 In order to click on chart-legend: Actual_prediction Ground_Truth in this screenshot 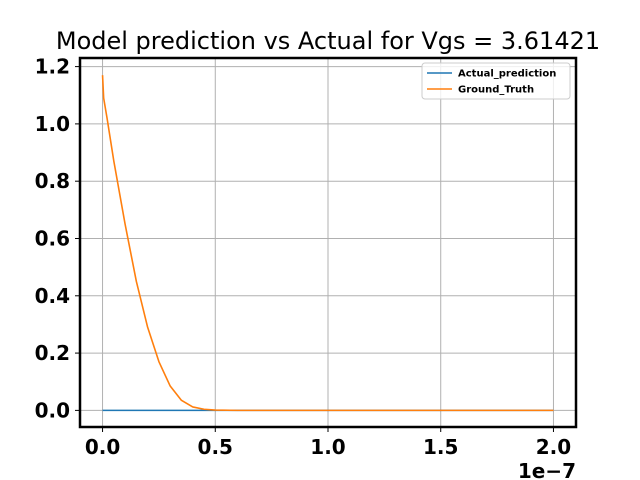, I will do `click(496, 81)`.